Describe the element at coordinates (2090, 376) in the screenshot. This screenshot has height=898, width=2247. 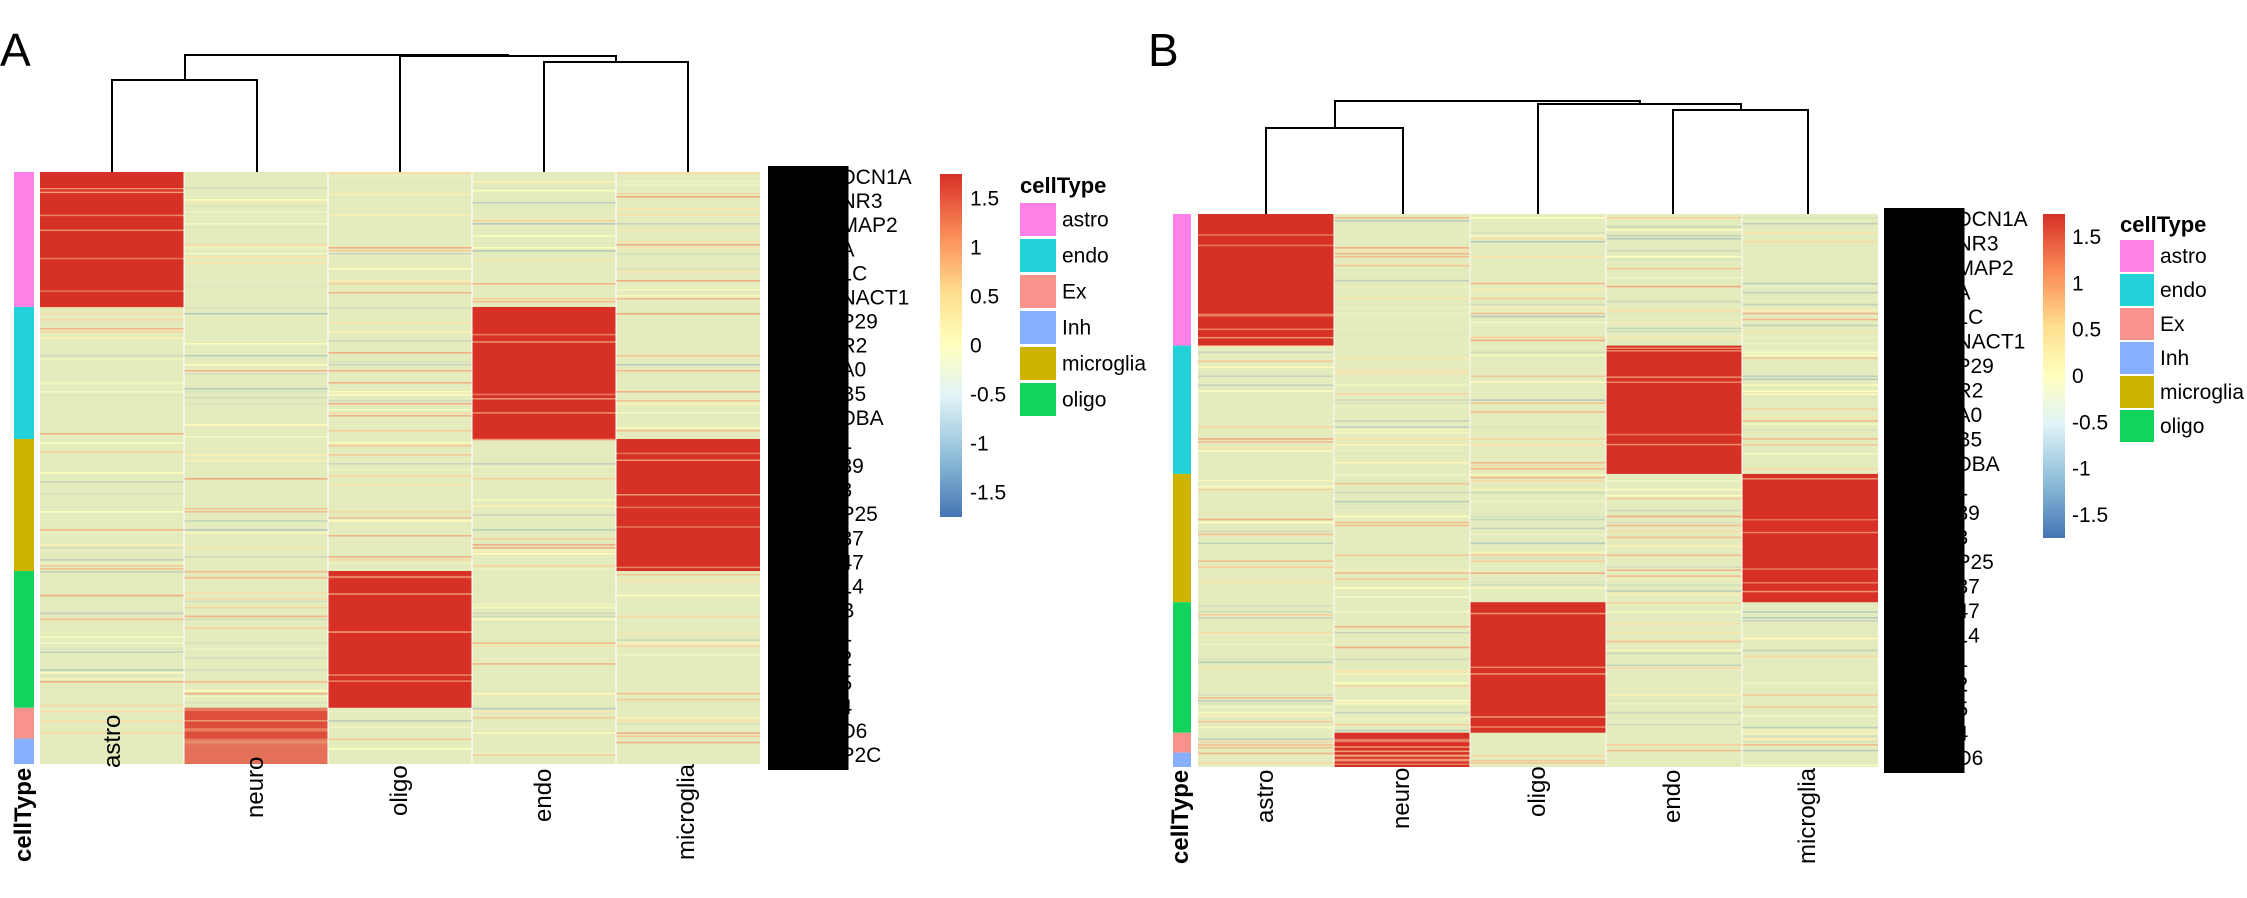
I see `color-scale-ticks: 1.5 1 0.5 0 -0.5 -1 -1.5` at that location.